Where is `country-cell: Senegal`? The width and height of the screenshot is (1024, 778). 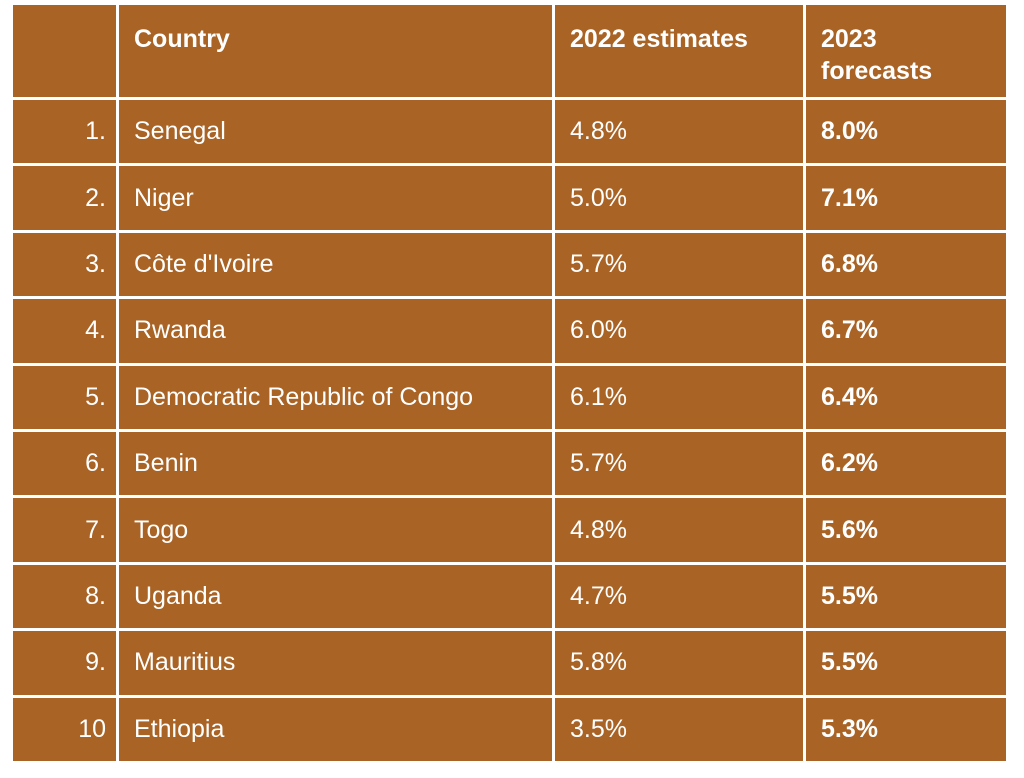
country-cell: Senegal is located at coordinates (335, 132).